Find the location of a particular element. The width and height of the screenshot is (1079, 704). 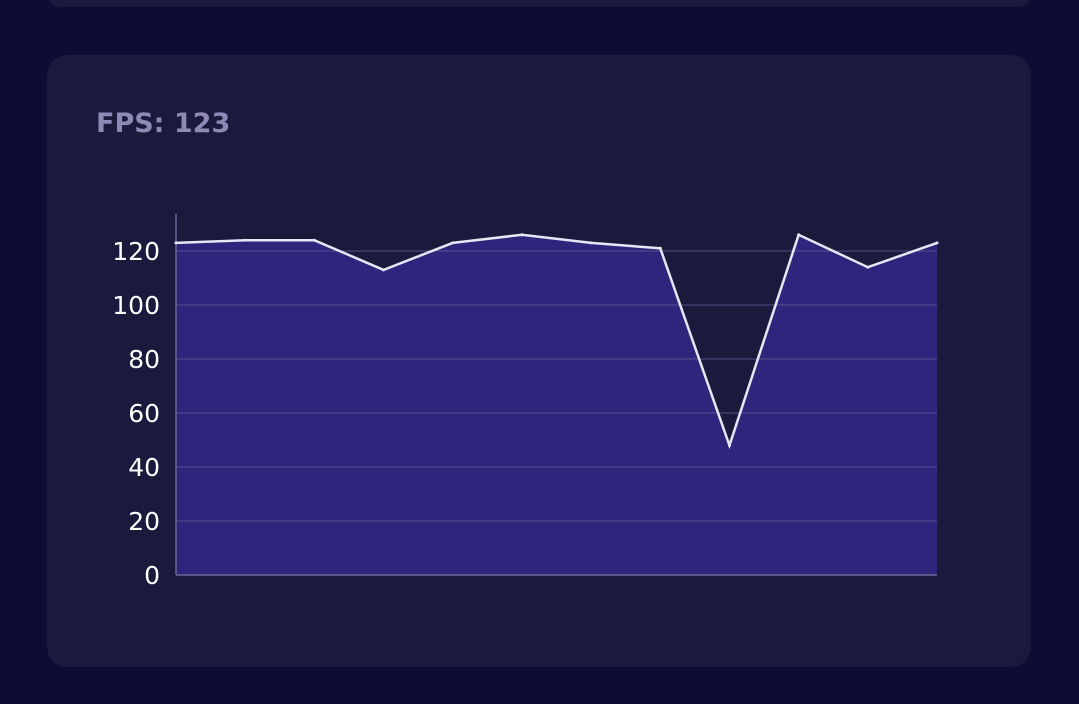

previous-card is located at coordinates (539, 3).